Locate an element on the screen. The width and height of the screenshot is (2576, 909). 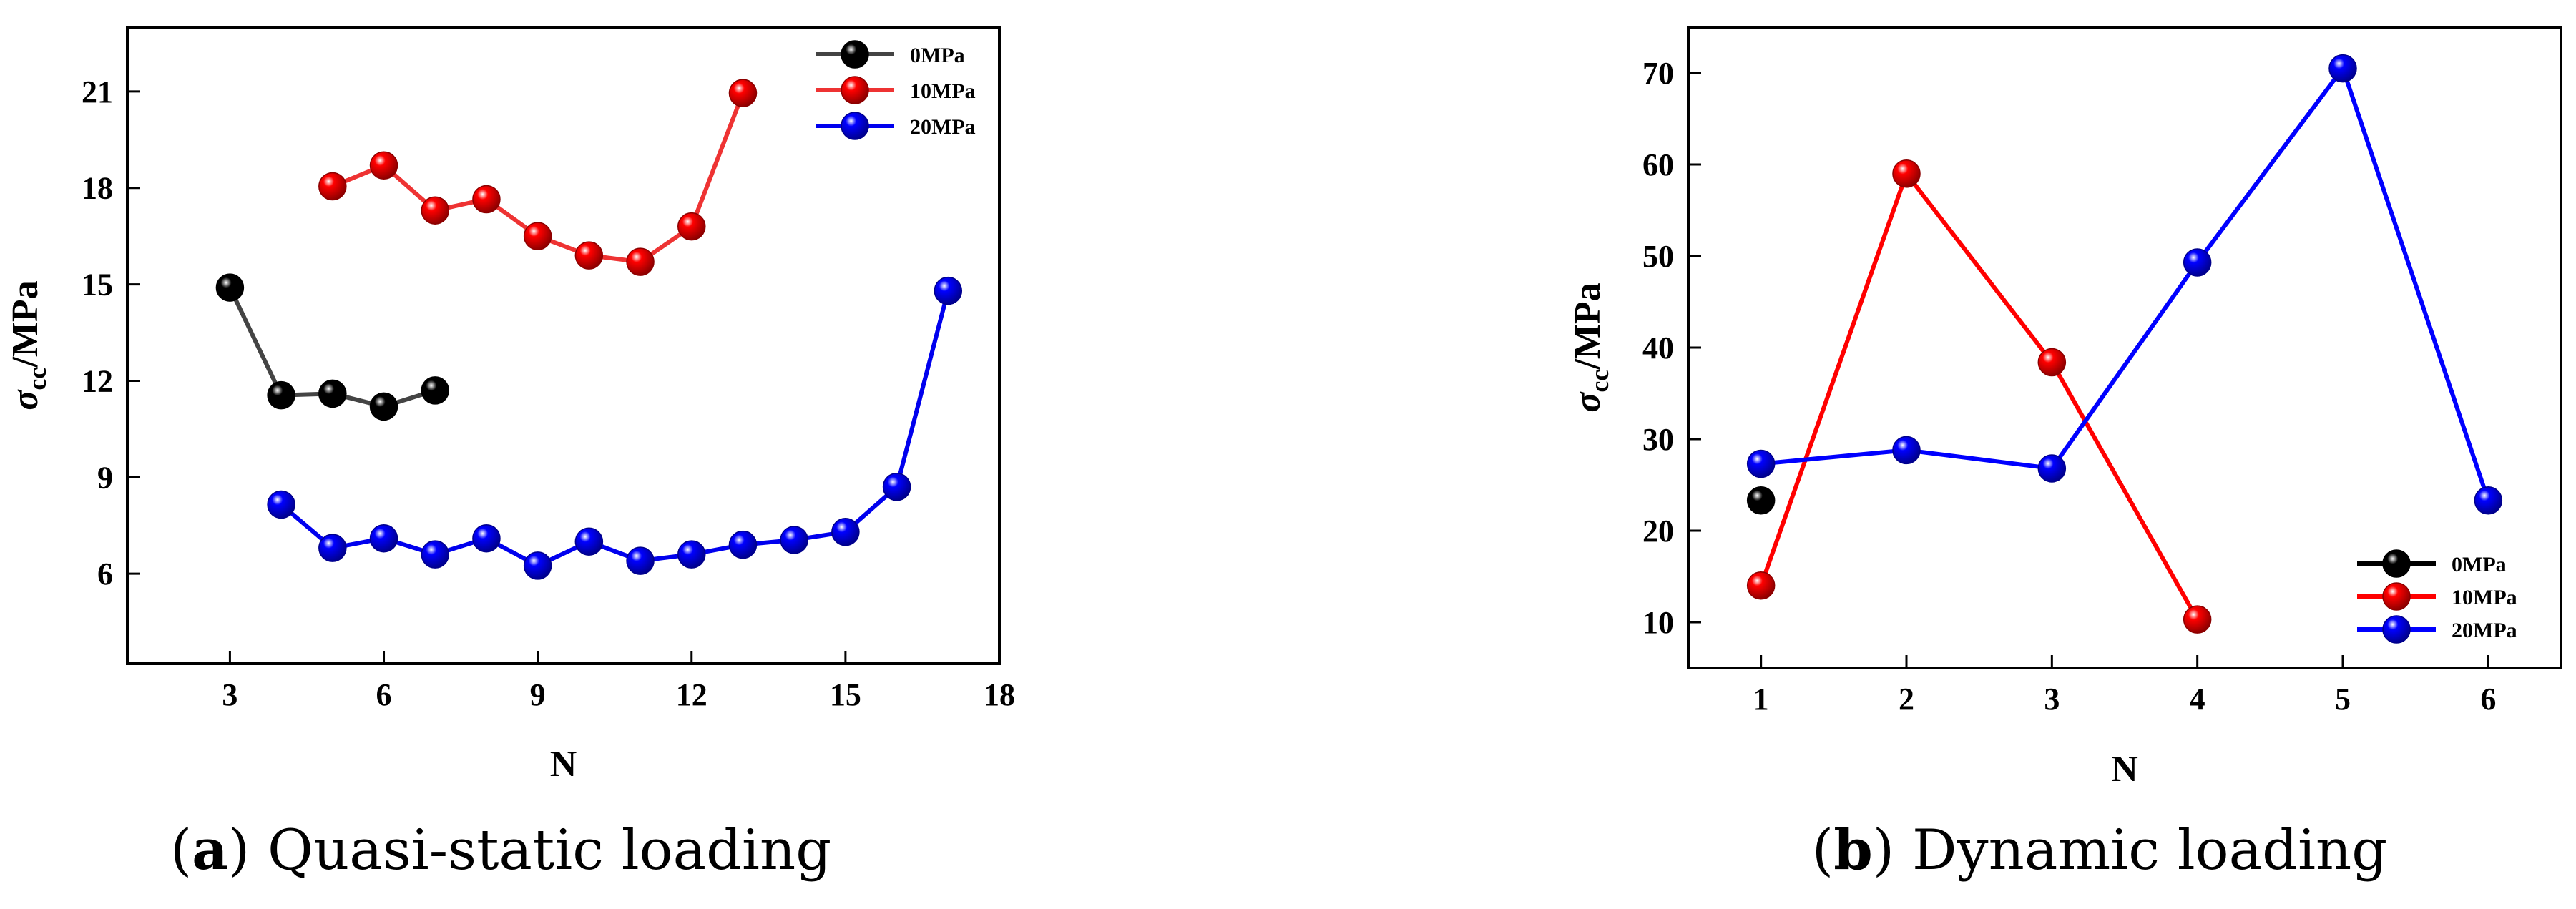
x-tick-label: 12 is located at coordinates (691, 694).